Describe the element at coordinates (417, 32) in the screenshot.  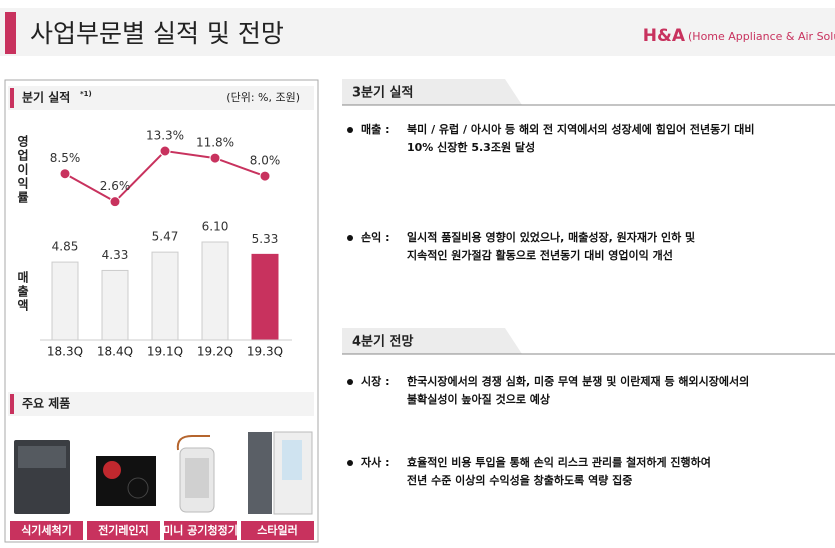
I see `header-bg` at that location.